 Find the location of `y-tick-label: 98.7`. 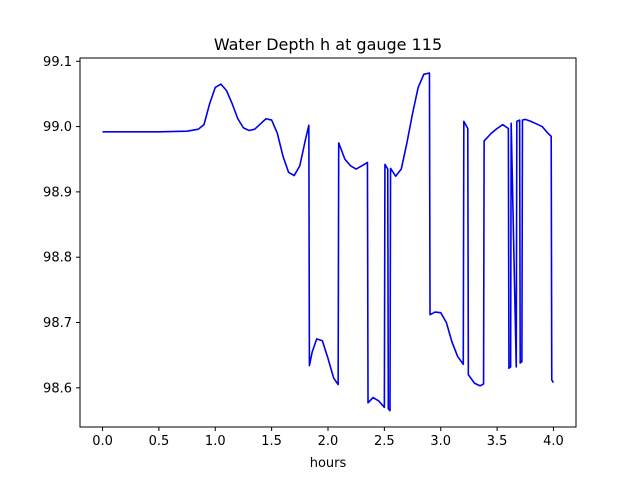

y-tick-label: 98.7 is located at coordinates (57, 323).